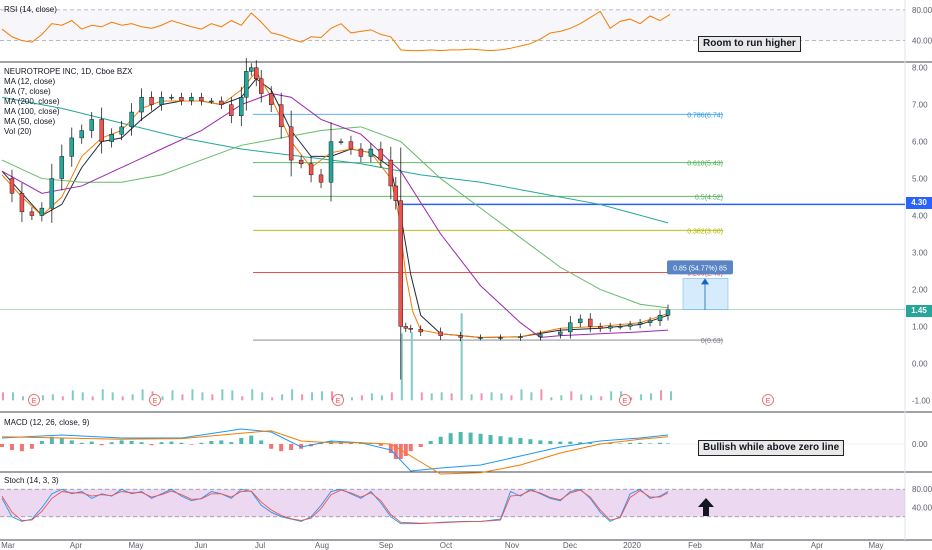 This screenshot has height=550, width=932. I want to click on stoch-tick-label: 80.00, so click(922, 489).